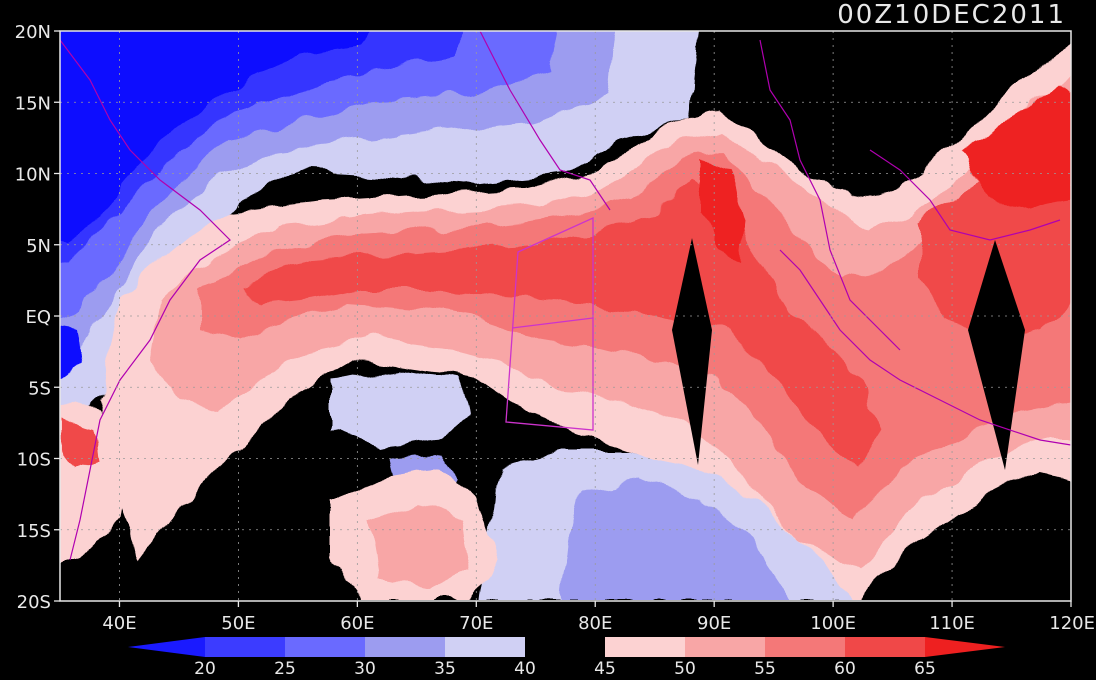 This screenshot has width=1096, height=680. I want to click on colorbar-label: 45, so click(605, 669).